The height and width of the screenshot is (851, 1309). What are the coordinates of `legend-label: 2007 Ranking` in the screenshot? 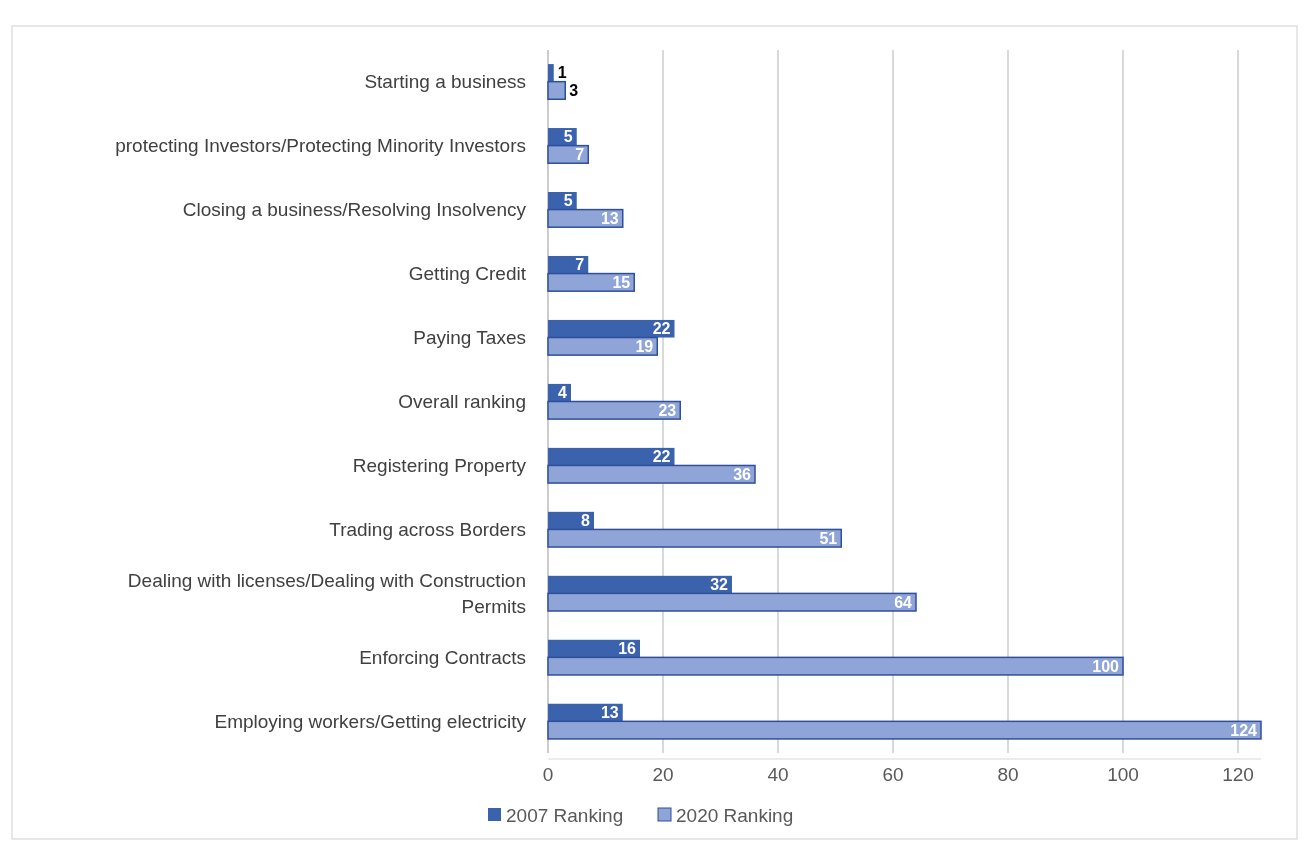 It's located at (565, 815).